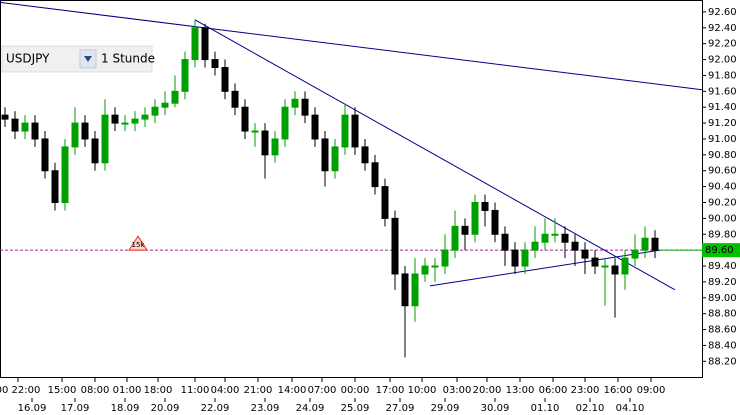 The width and height of the screenshot is (740, 415). I want to click on x-tick-label: 20:00, so click(487, 390).